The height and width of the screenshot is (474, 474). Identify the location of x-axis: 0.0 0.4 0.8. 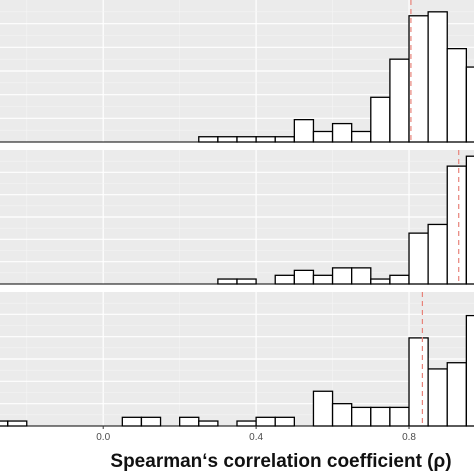
(256, 434).